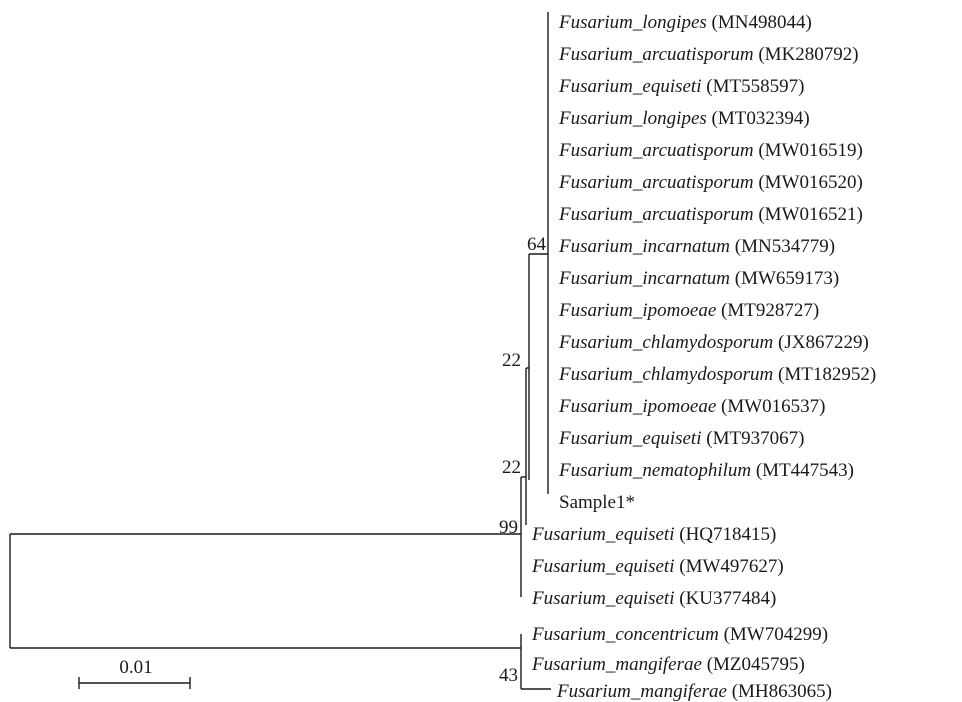 The image size is (962, 702). What do you see at coordinates (694, 691) in the screenshot?
I see `tip-label: Fusarium_mangiferae (MH863065)` at bounding box center [694, 691].